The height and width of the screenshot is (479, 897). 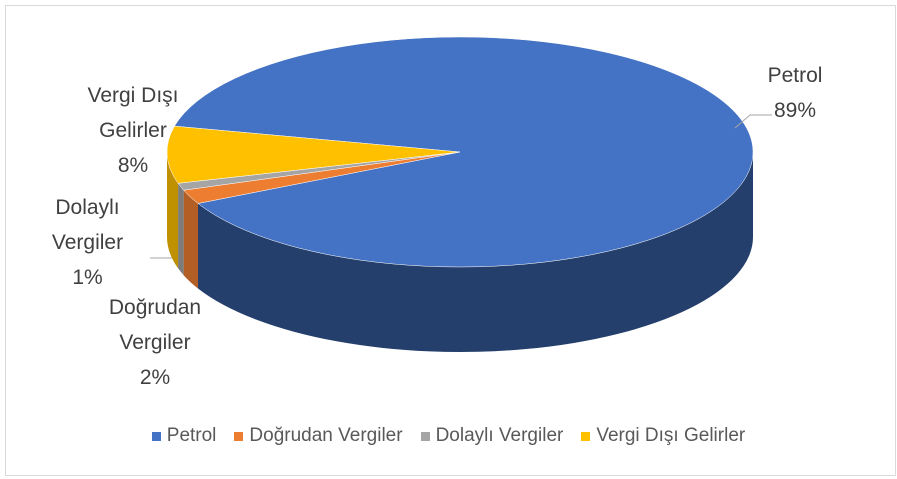 I want to click on legend-item: Petrol, so click(x=184, y=436).